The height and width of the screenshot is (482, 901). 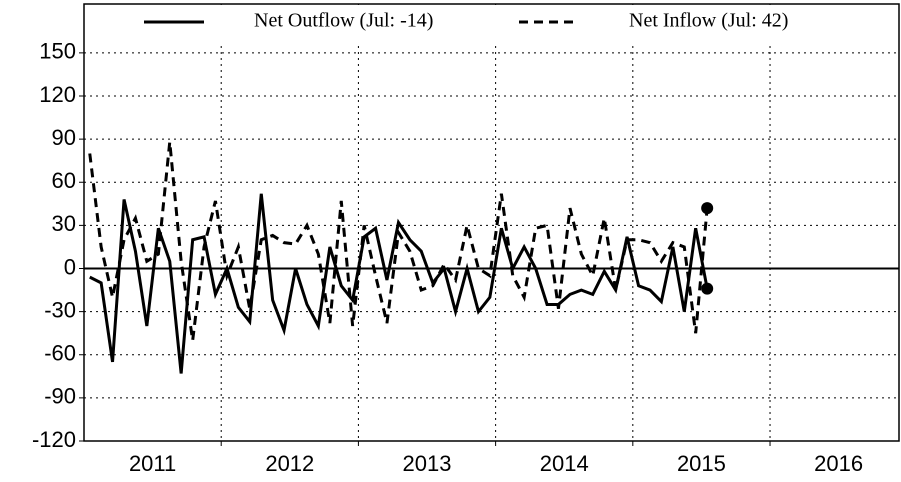 What do you see at coordinates (64, 223) in the screenshot?
I see `y-tick-label: 30` at bounding box center [64, 223].